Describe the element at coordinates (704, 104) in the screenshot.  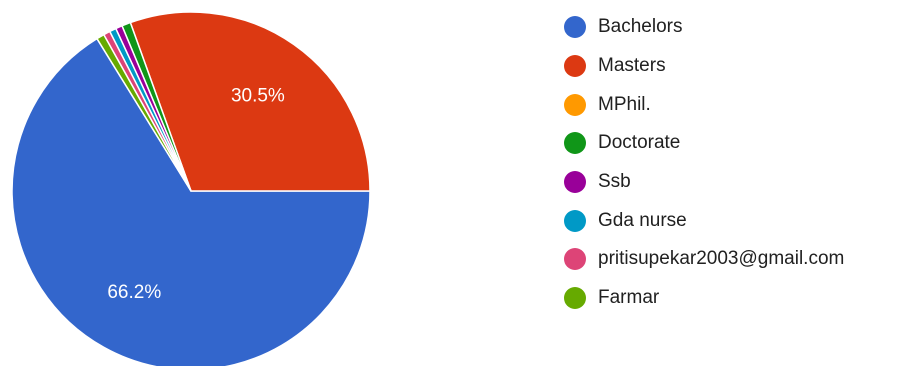
I see `legend-item-mphil: MPhil.` at that location.